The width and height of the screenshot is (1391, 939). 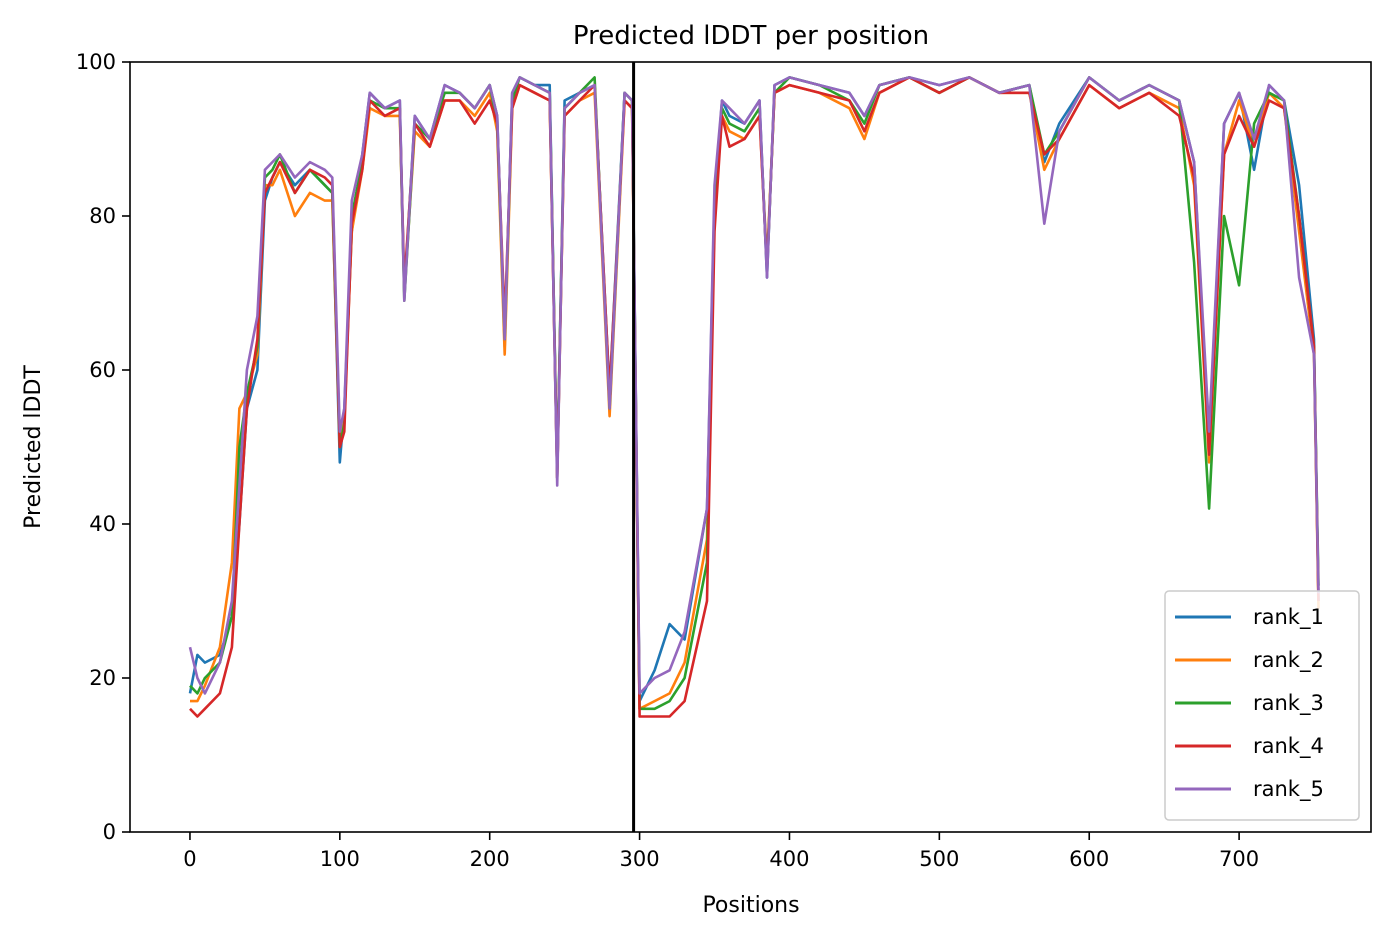 What do you see at coordinates (96, 62) in the screenshot?
I see `y-tick-label: 100` at bounding box center [96, 62].